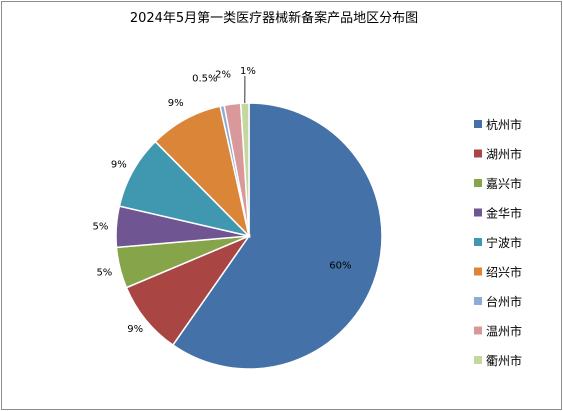  Describe the element at coordinates (504, 213) in the screenshot. I see `legend-label: 金华市` at that location.